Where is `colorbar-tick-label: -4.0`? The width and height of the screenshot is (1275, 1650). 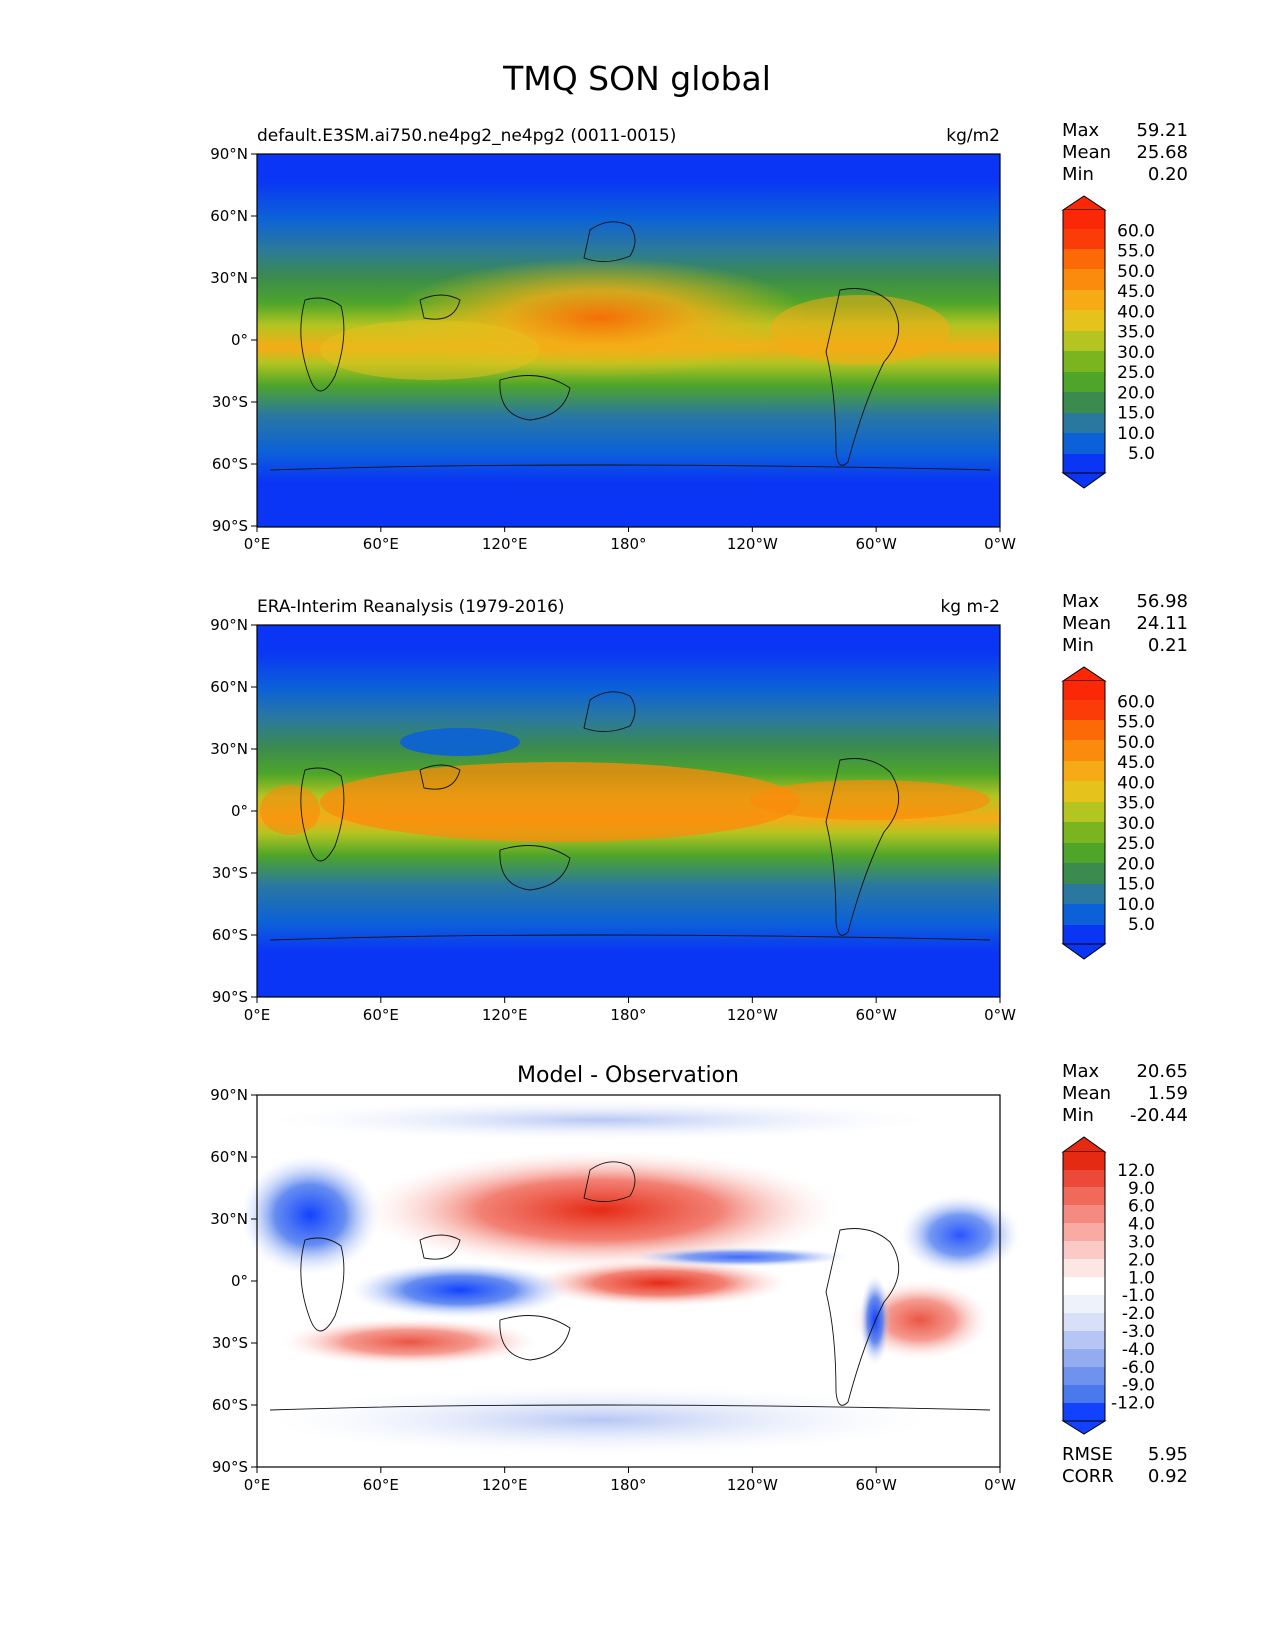 colorbar-tick-label: -4.0 is located at coordinates (1138, 1350).